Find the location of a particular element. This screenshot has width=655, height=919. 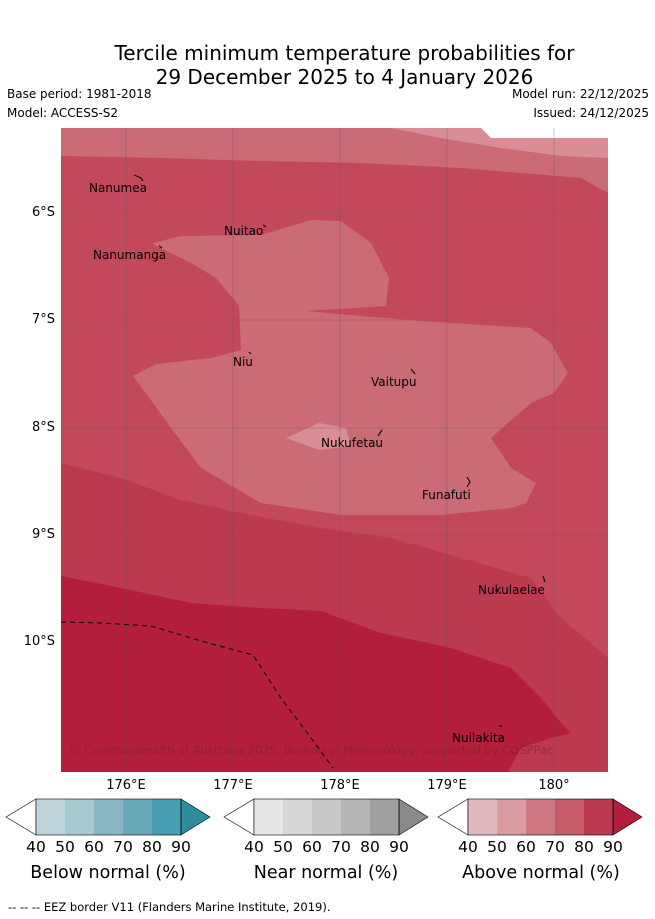

band-top-light is located at coordinates (334, 160).